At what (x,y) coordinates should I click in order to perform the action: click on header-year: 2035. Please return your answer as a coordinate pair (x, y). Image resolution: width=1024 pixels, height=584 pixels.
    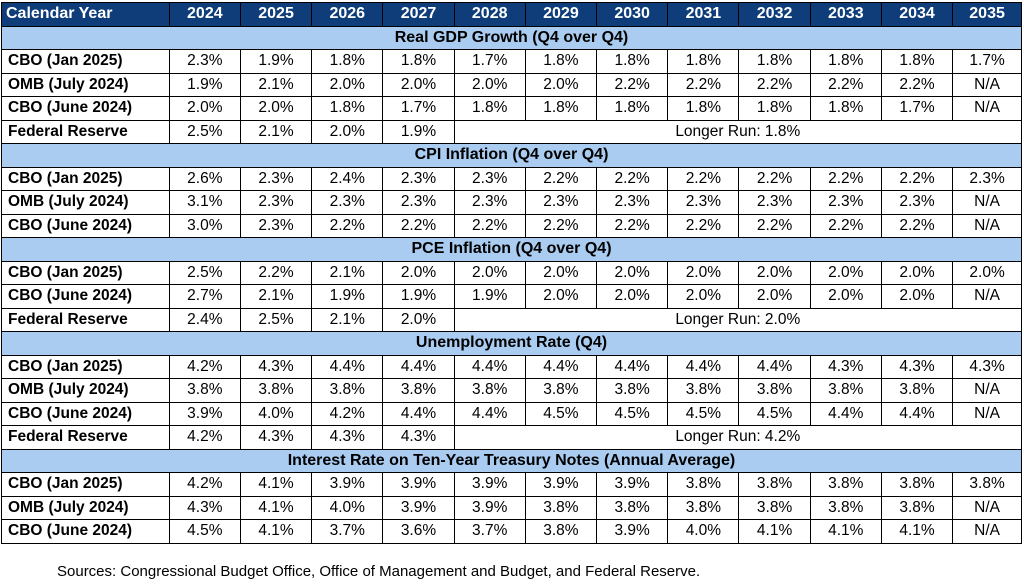
    Looking at the image, I should click on (987, 14).